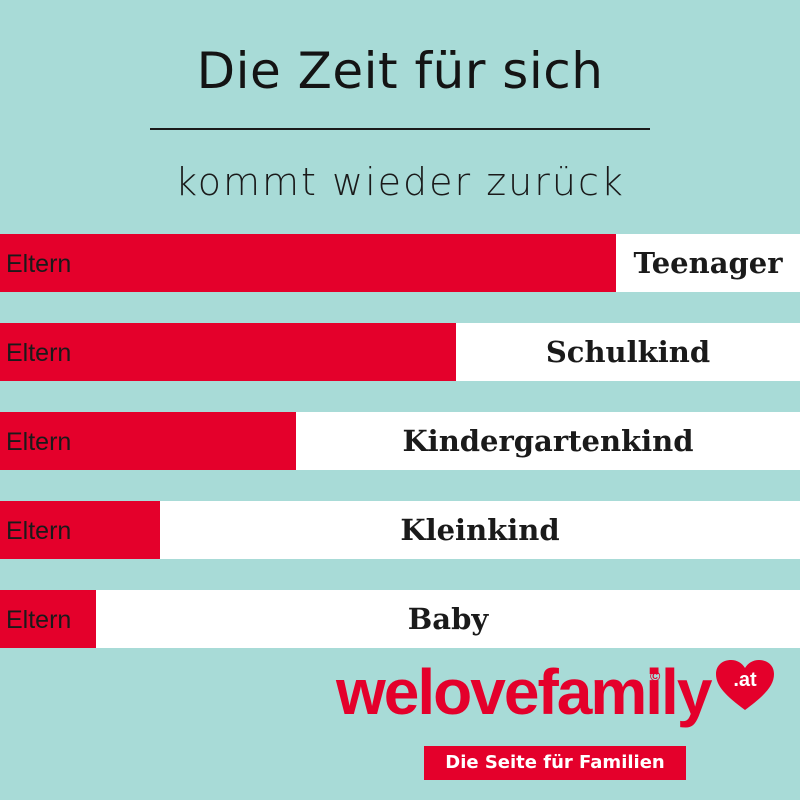 This screenshot has height=800, width=800. Describe the element at coordinates (400, 619) in the screenshot. I see `bar-child-segment` at that location.